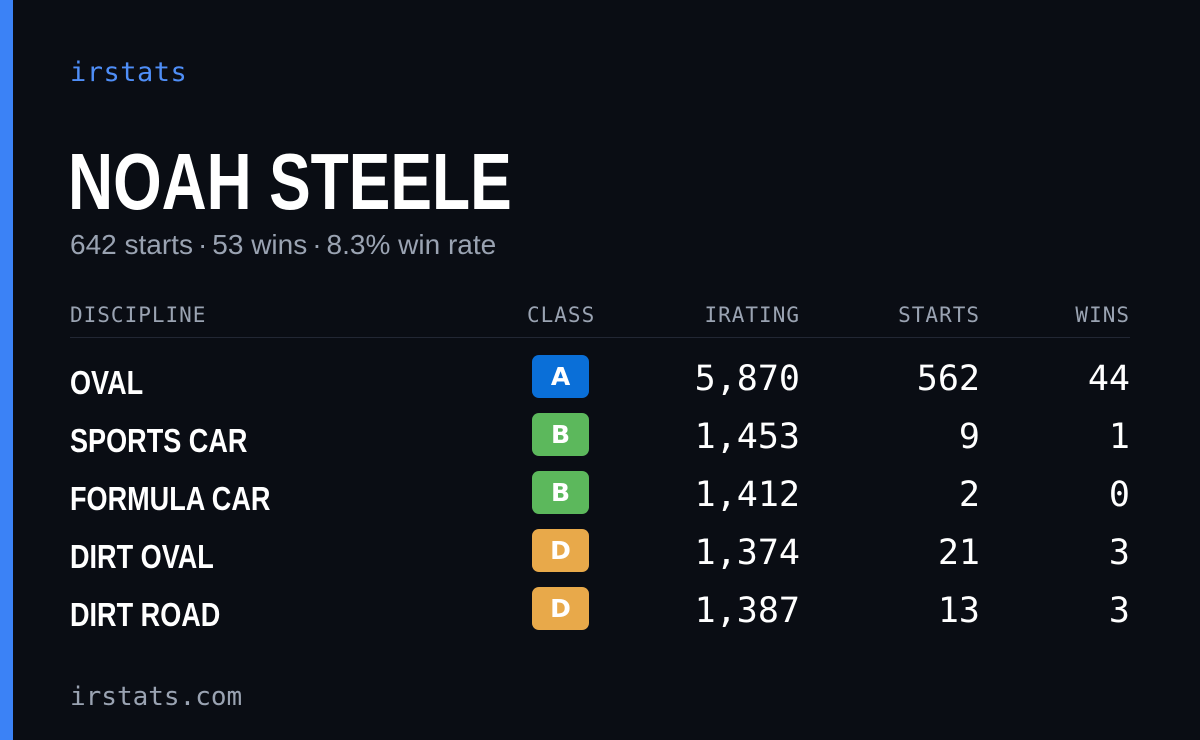 This screenshot has width=1200, height=740. Describe the element at coordinates (969, 495) in the screenshot. I see `starts-value: 2` at that location.